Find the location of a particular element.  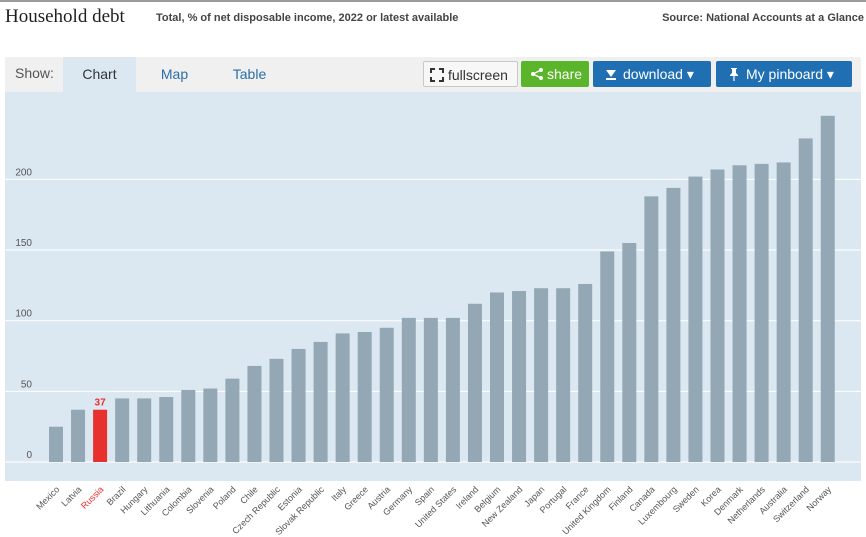

y-tick-label: 150 is located at coordinates (23, 243).